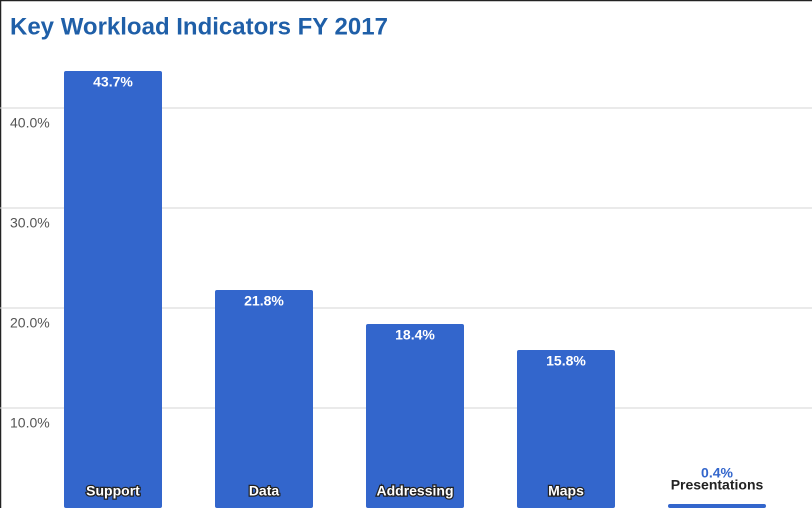  What do you see at coordinates (264, 491) in the screenshot?
I see `x-tick-label: Data` at bounding box center [264, 491].